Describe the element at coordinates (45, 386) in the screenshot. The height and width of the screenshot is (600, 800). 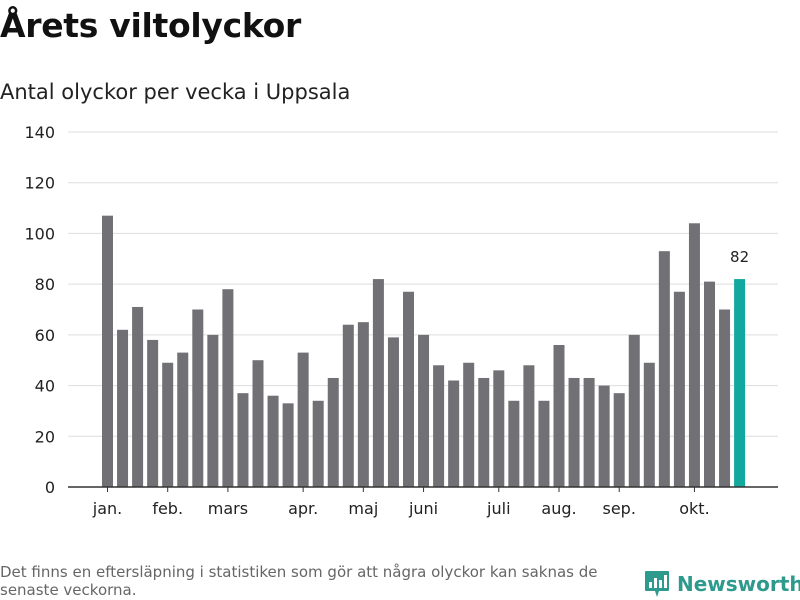
I see `y-tick-label: 40` at that location.